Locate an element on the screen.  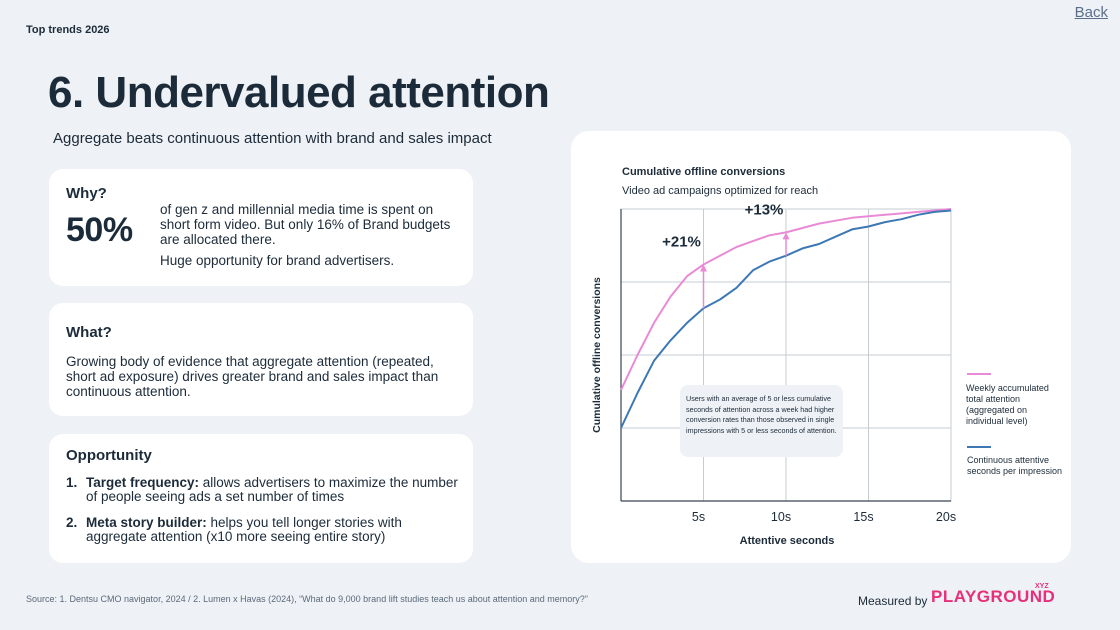
y-axis-label: Cumulative offline conversions is located at coordinates (597, 355).